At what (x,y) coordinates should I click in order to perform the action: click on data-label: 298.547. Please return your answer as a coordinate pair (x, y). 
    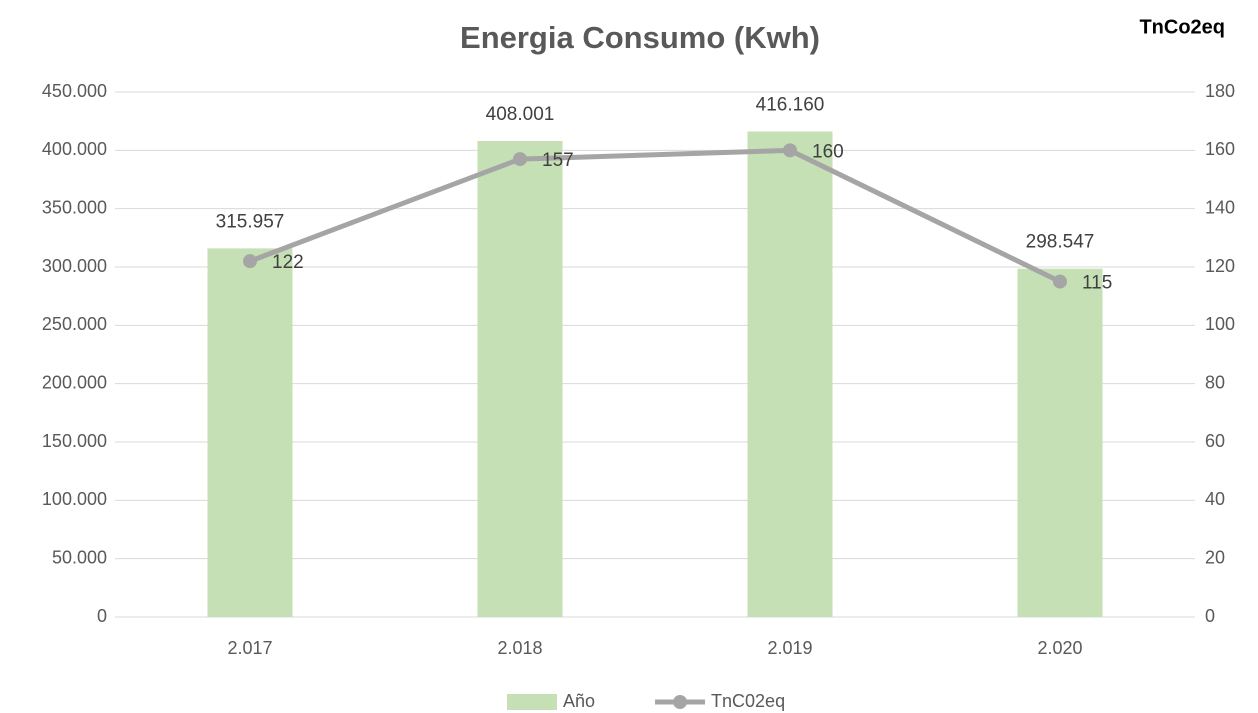
    Looking at the image, I should click on (1060, 242).